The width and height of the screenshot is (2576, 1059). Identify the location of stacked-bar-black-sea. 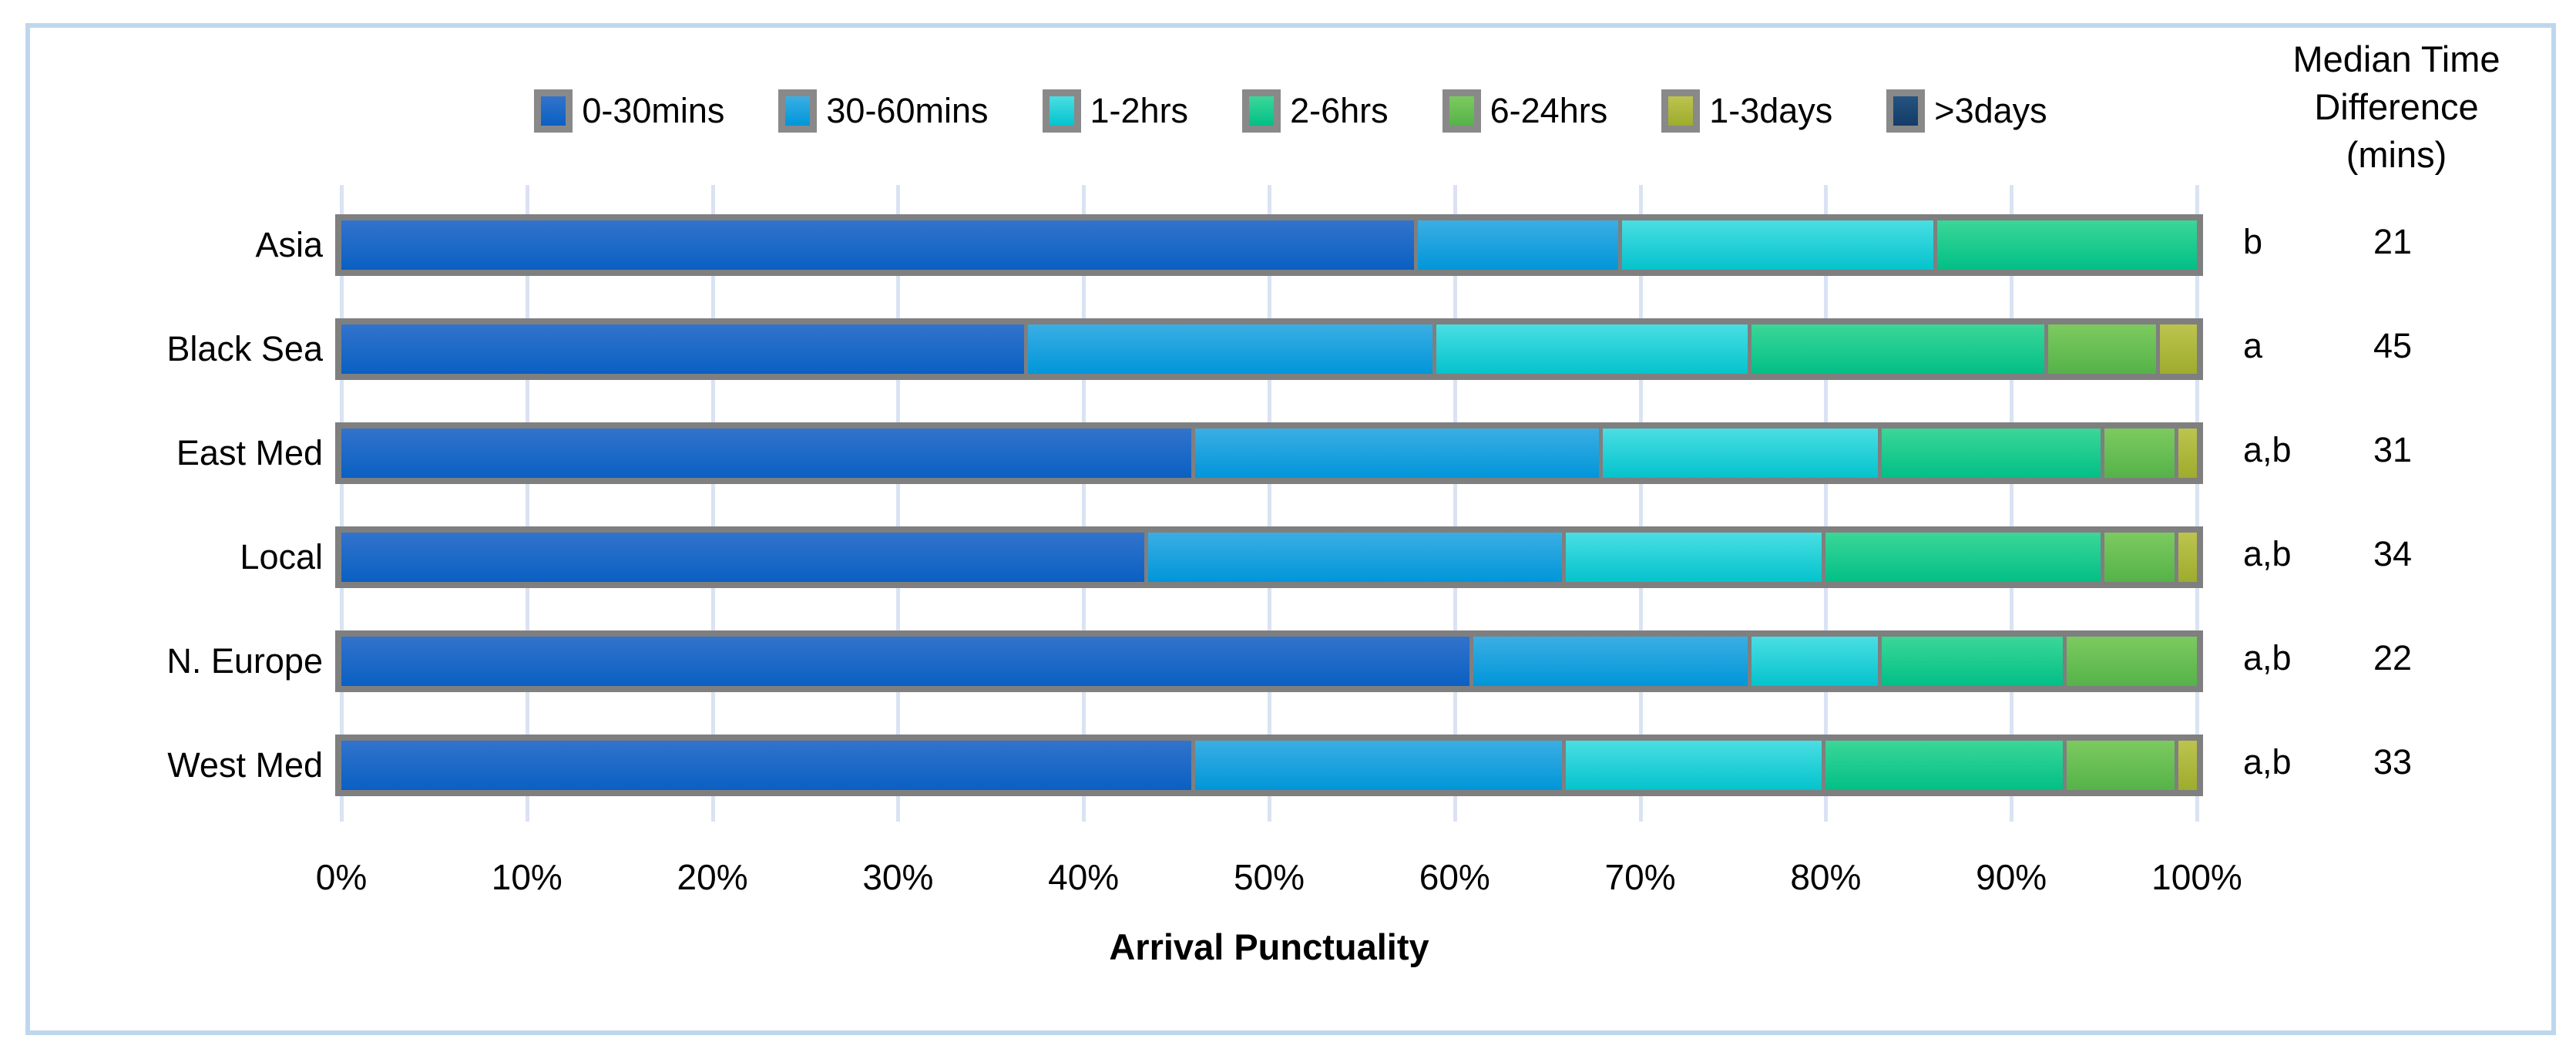
(1269, 349).